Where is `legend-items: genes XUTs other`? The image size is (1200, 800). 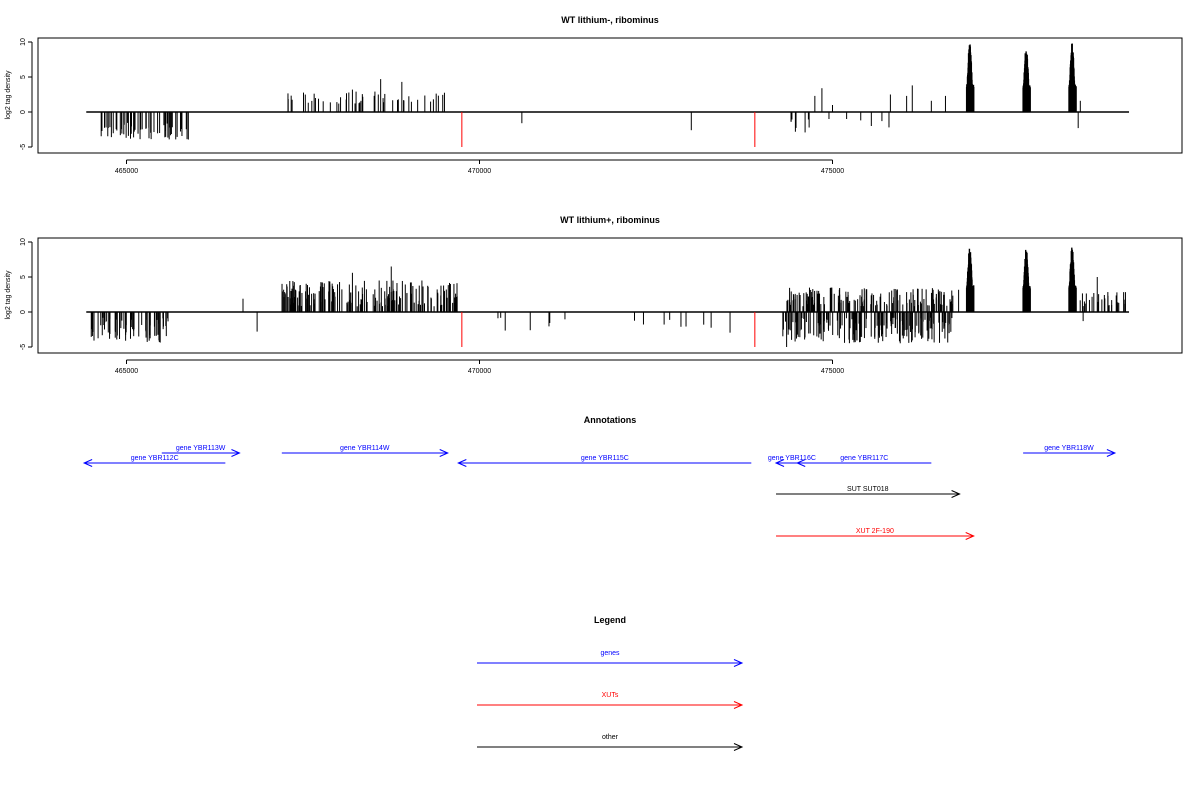
legend-items: genes XUTs other is located at coordinates (610, 700).